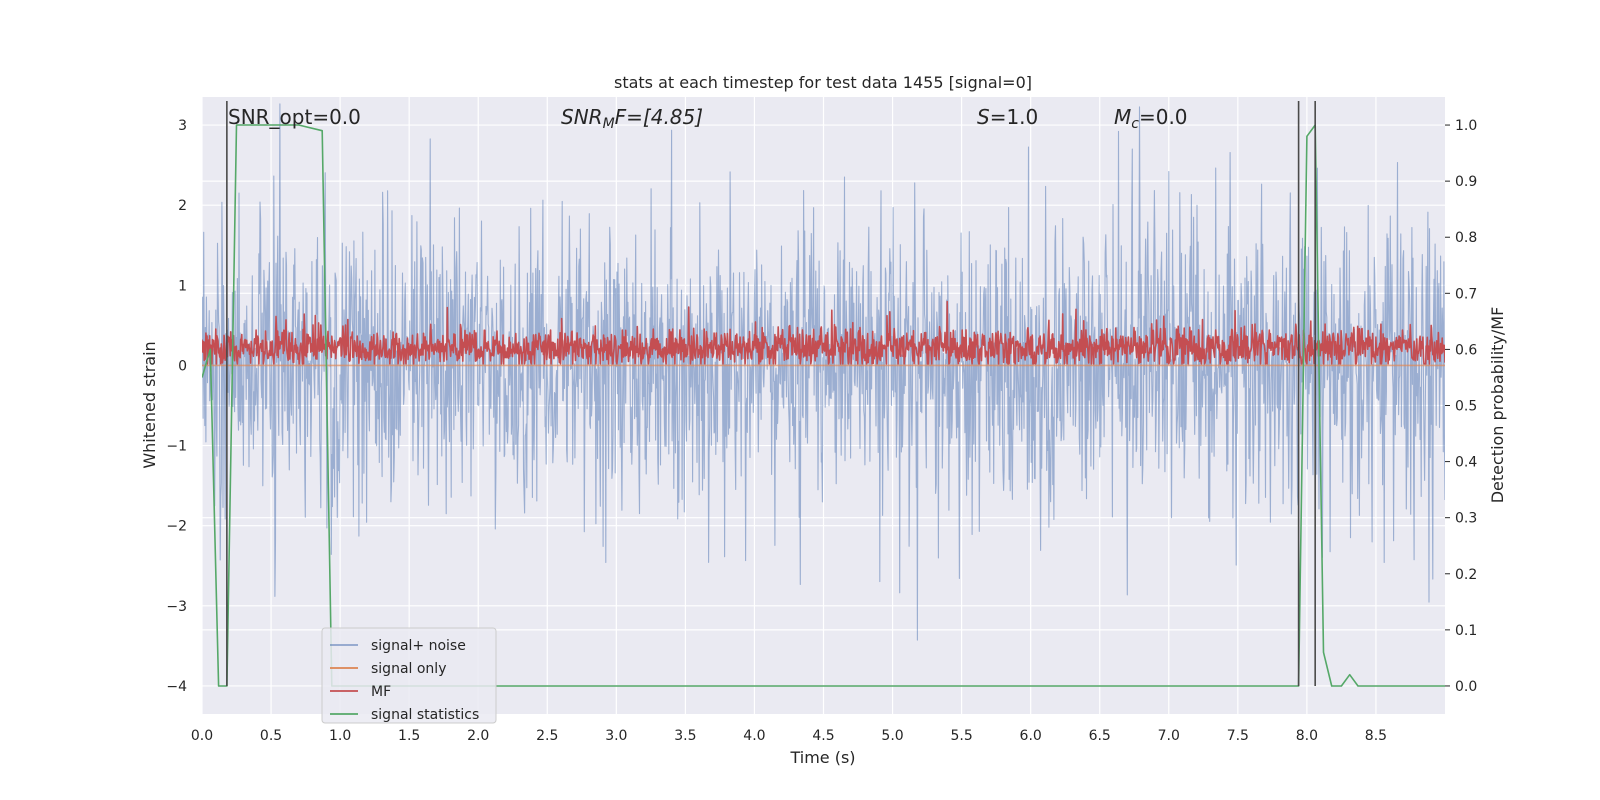 Image resolution: width=1600 pixels, height=800 pixels. What do you see at coordinates (1151, 118) in the screenshot?
I see `annotation-mc: Mc=0.0` at bounding box center [1151, 118].